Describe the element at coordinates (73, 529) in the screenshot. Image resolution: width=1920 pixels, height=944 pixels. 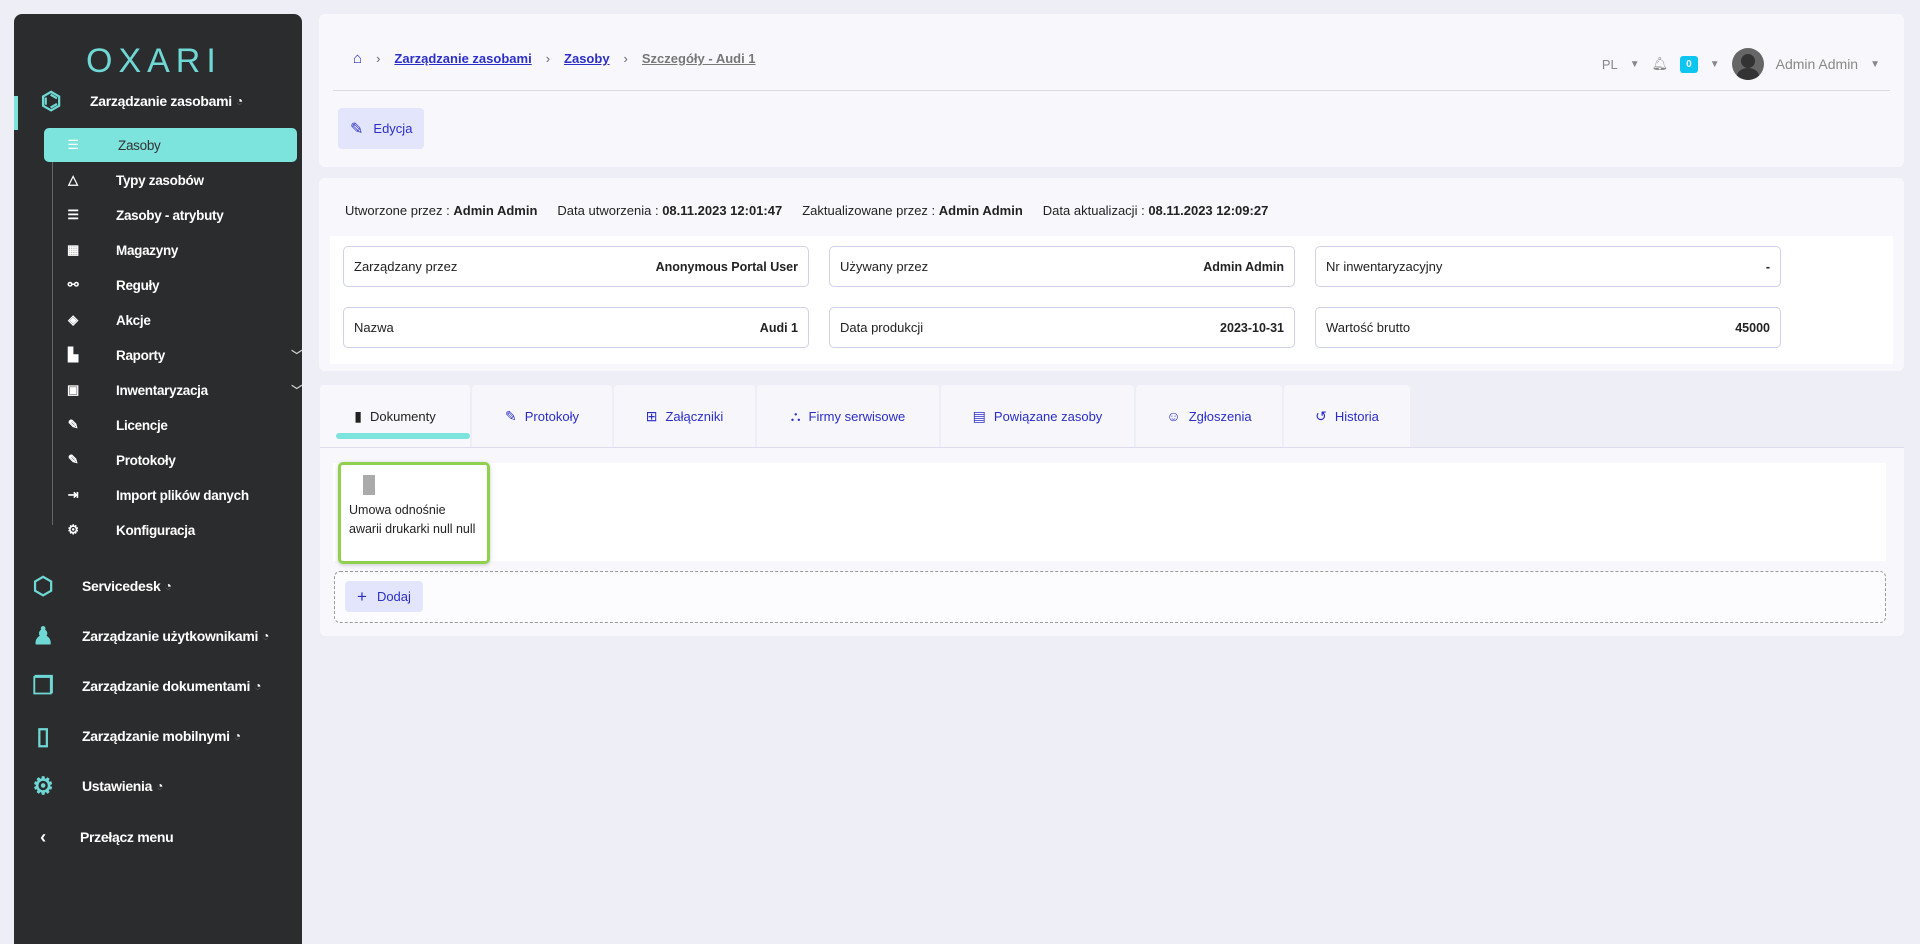
I see `gears-icon: ⚙` at that location.